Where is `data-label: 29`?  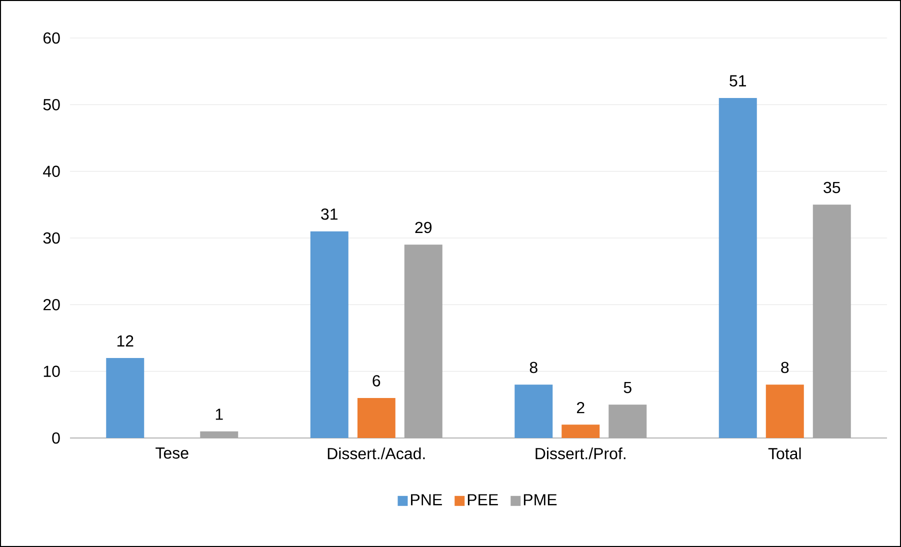 data-label: 29 is located at coordinates (423, 228).